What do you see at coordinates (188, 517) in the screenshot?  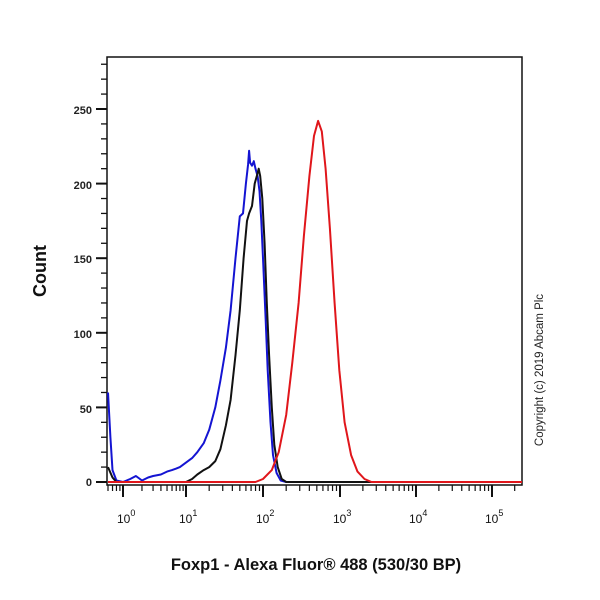 I see `x-tick-label-10e1: 10¹` at bounding box center [188, 517].